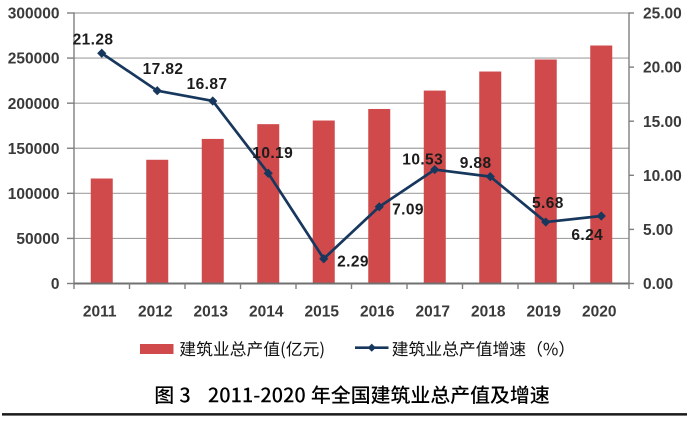 The image size is (690, 423). Describe the element at coordinates (34, 194) in the screenshot. I see `svg-text: 100000` at that location.